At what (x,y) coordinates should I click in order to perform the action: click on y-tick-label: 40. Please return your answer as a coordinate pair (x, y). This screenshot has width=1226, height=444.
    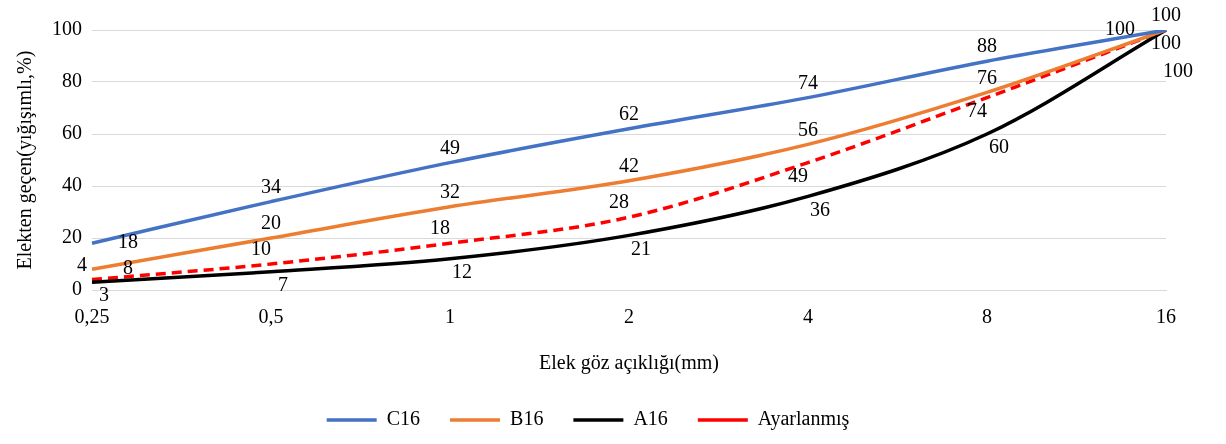
    Looking at the image, I should click on (72, 184).